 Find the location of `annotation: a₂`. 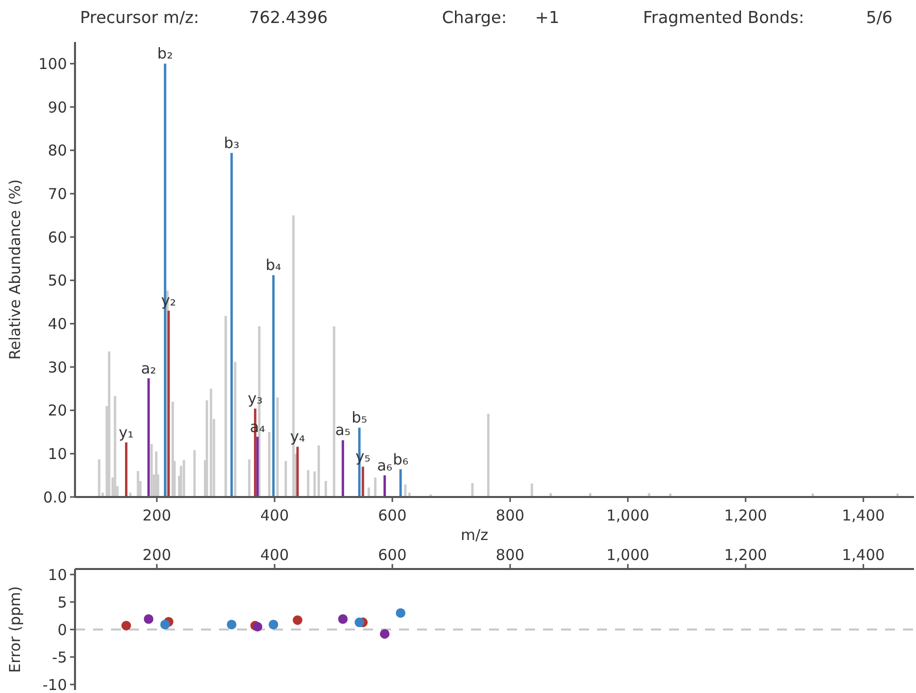

annotation: a₂ is located at coordinates (148, 368).